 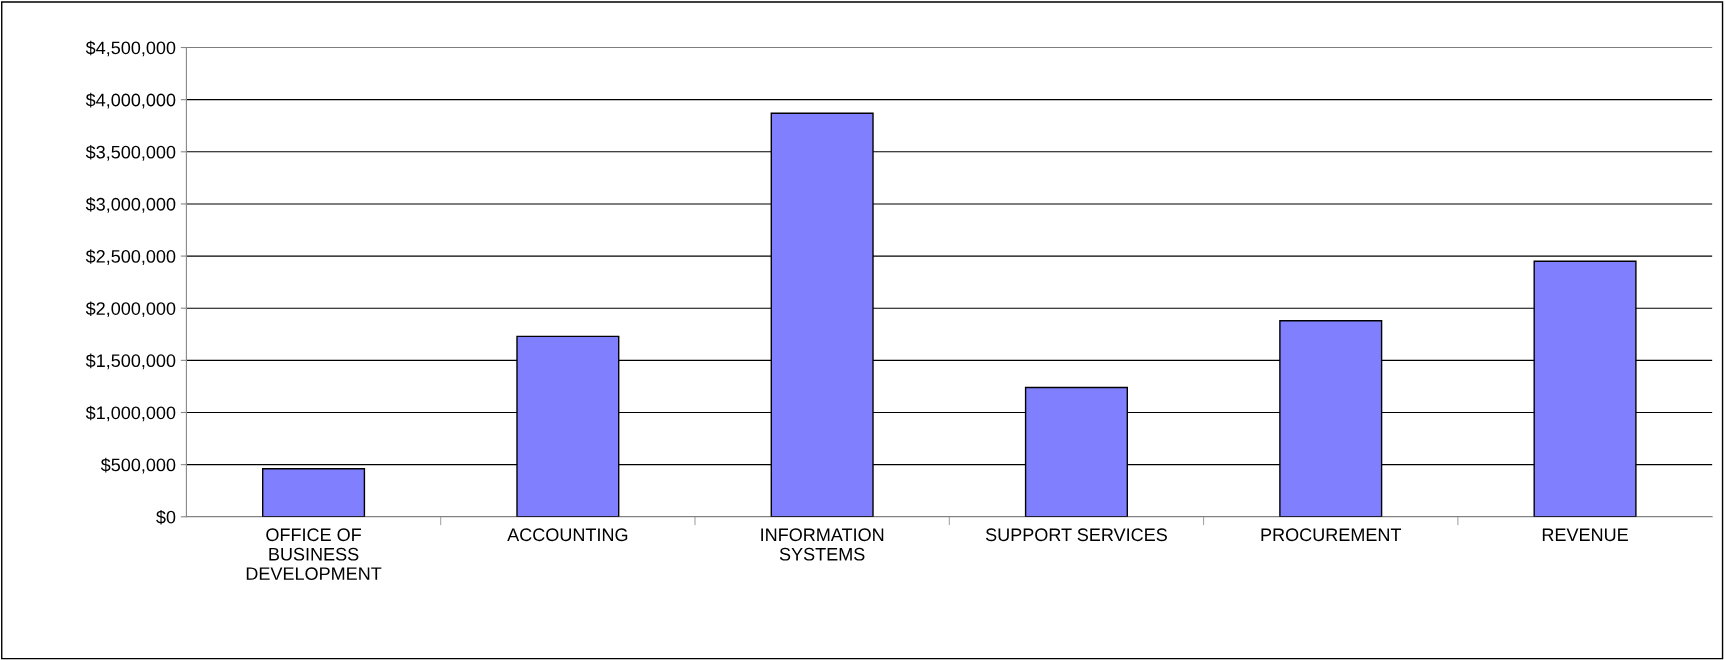 What do you see at coordinates (1076, 535) in the screenshot?
I see `x-tick-label: SUPPORT SERVICES` at bounding box center [1076, 535].